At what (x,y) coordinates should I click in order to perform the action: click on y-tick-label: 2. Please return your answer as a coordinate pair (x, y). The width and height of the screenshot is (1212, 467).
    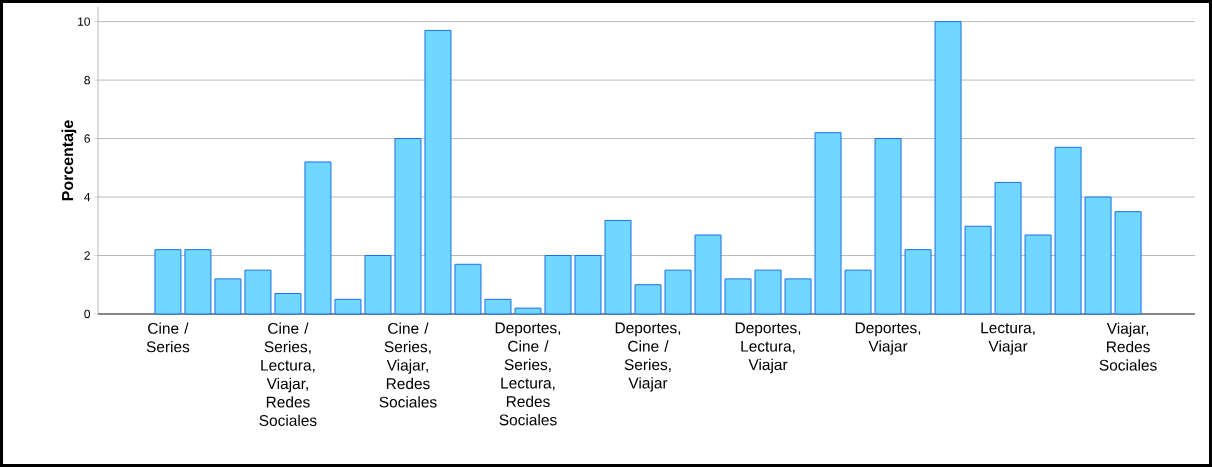
    Looking at the image, I should click on (87, 255).